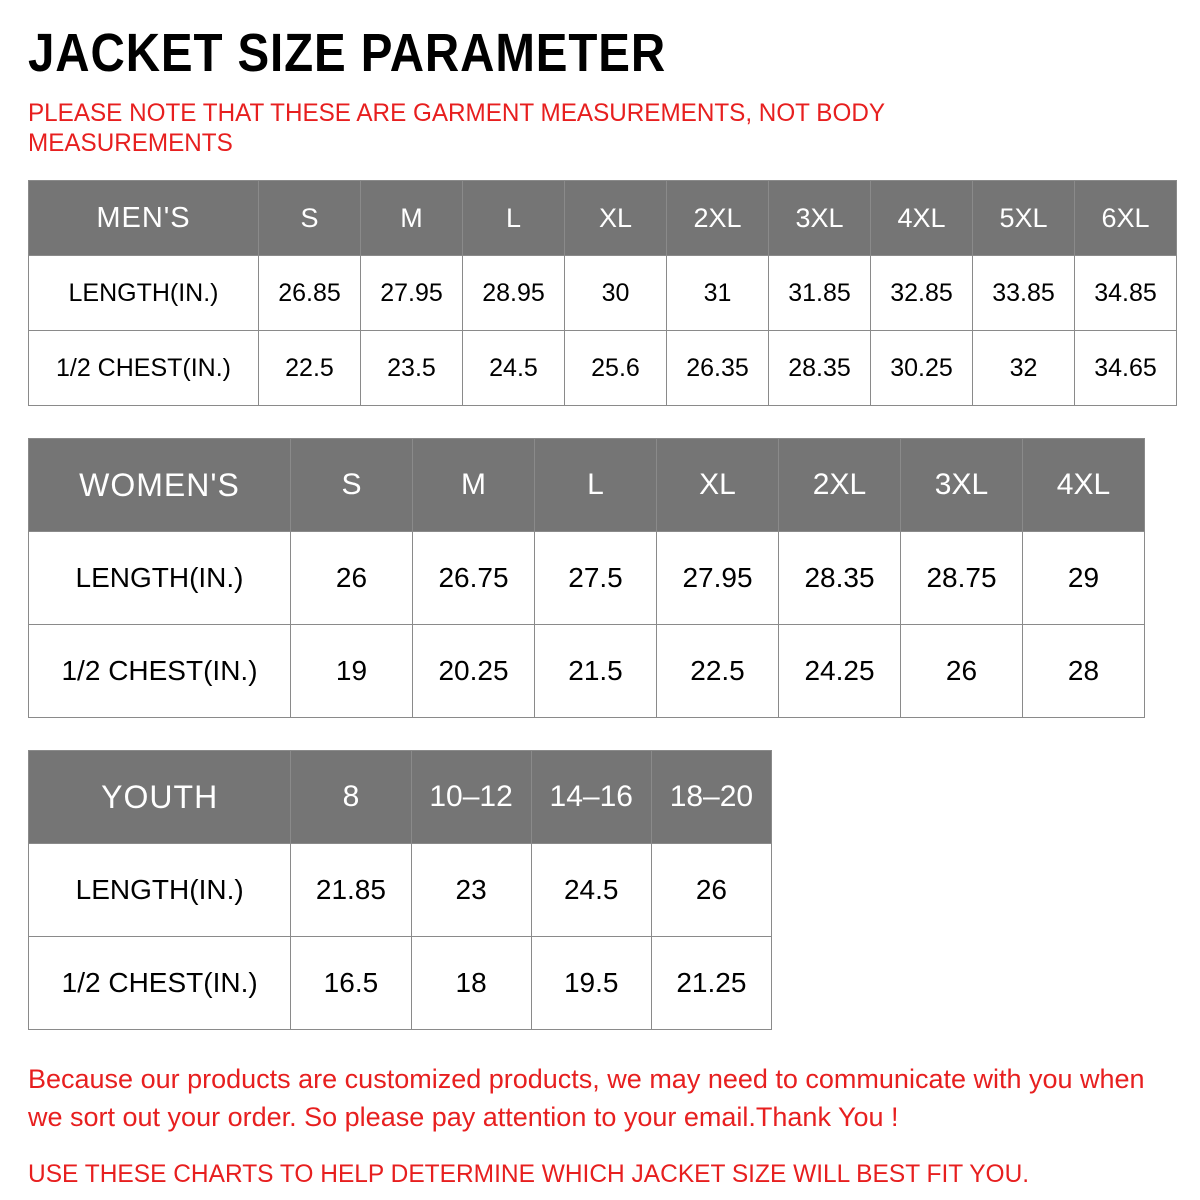 The image size is (1200, 1200). What do you see at coordinates (351, 578) in the screenshot?
I see `womens-cell-0-0: 26` at bounding box center [351, 578].